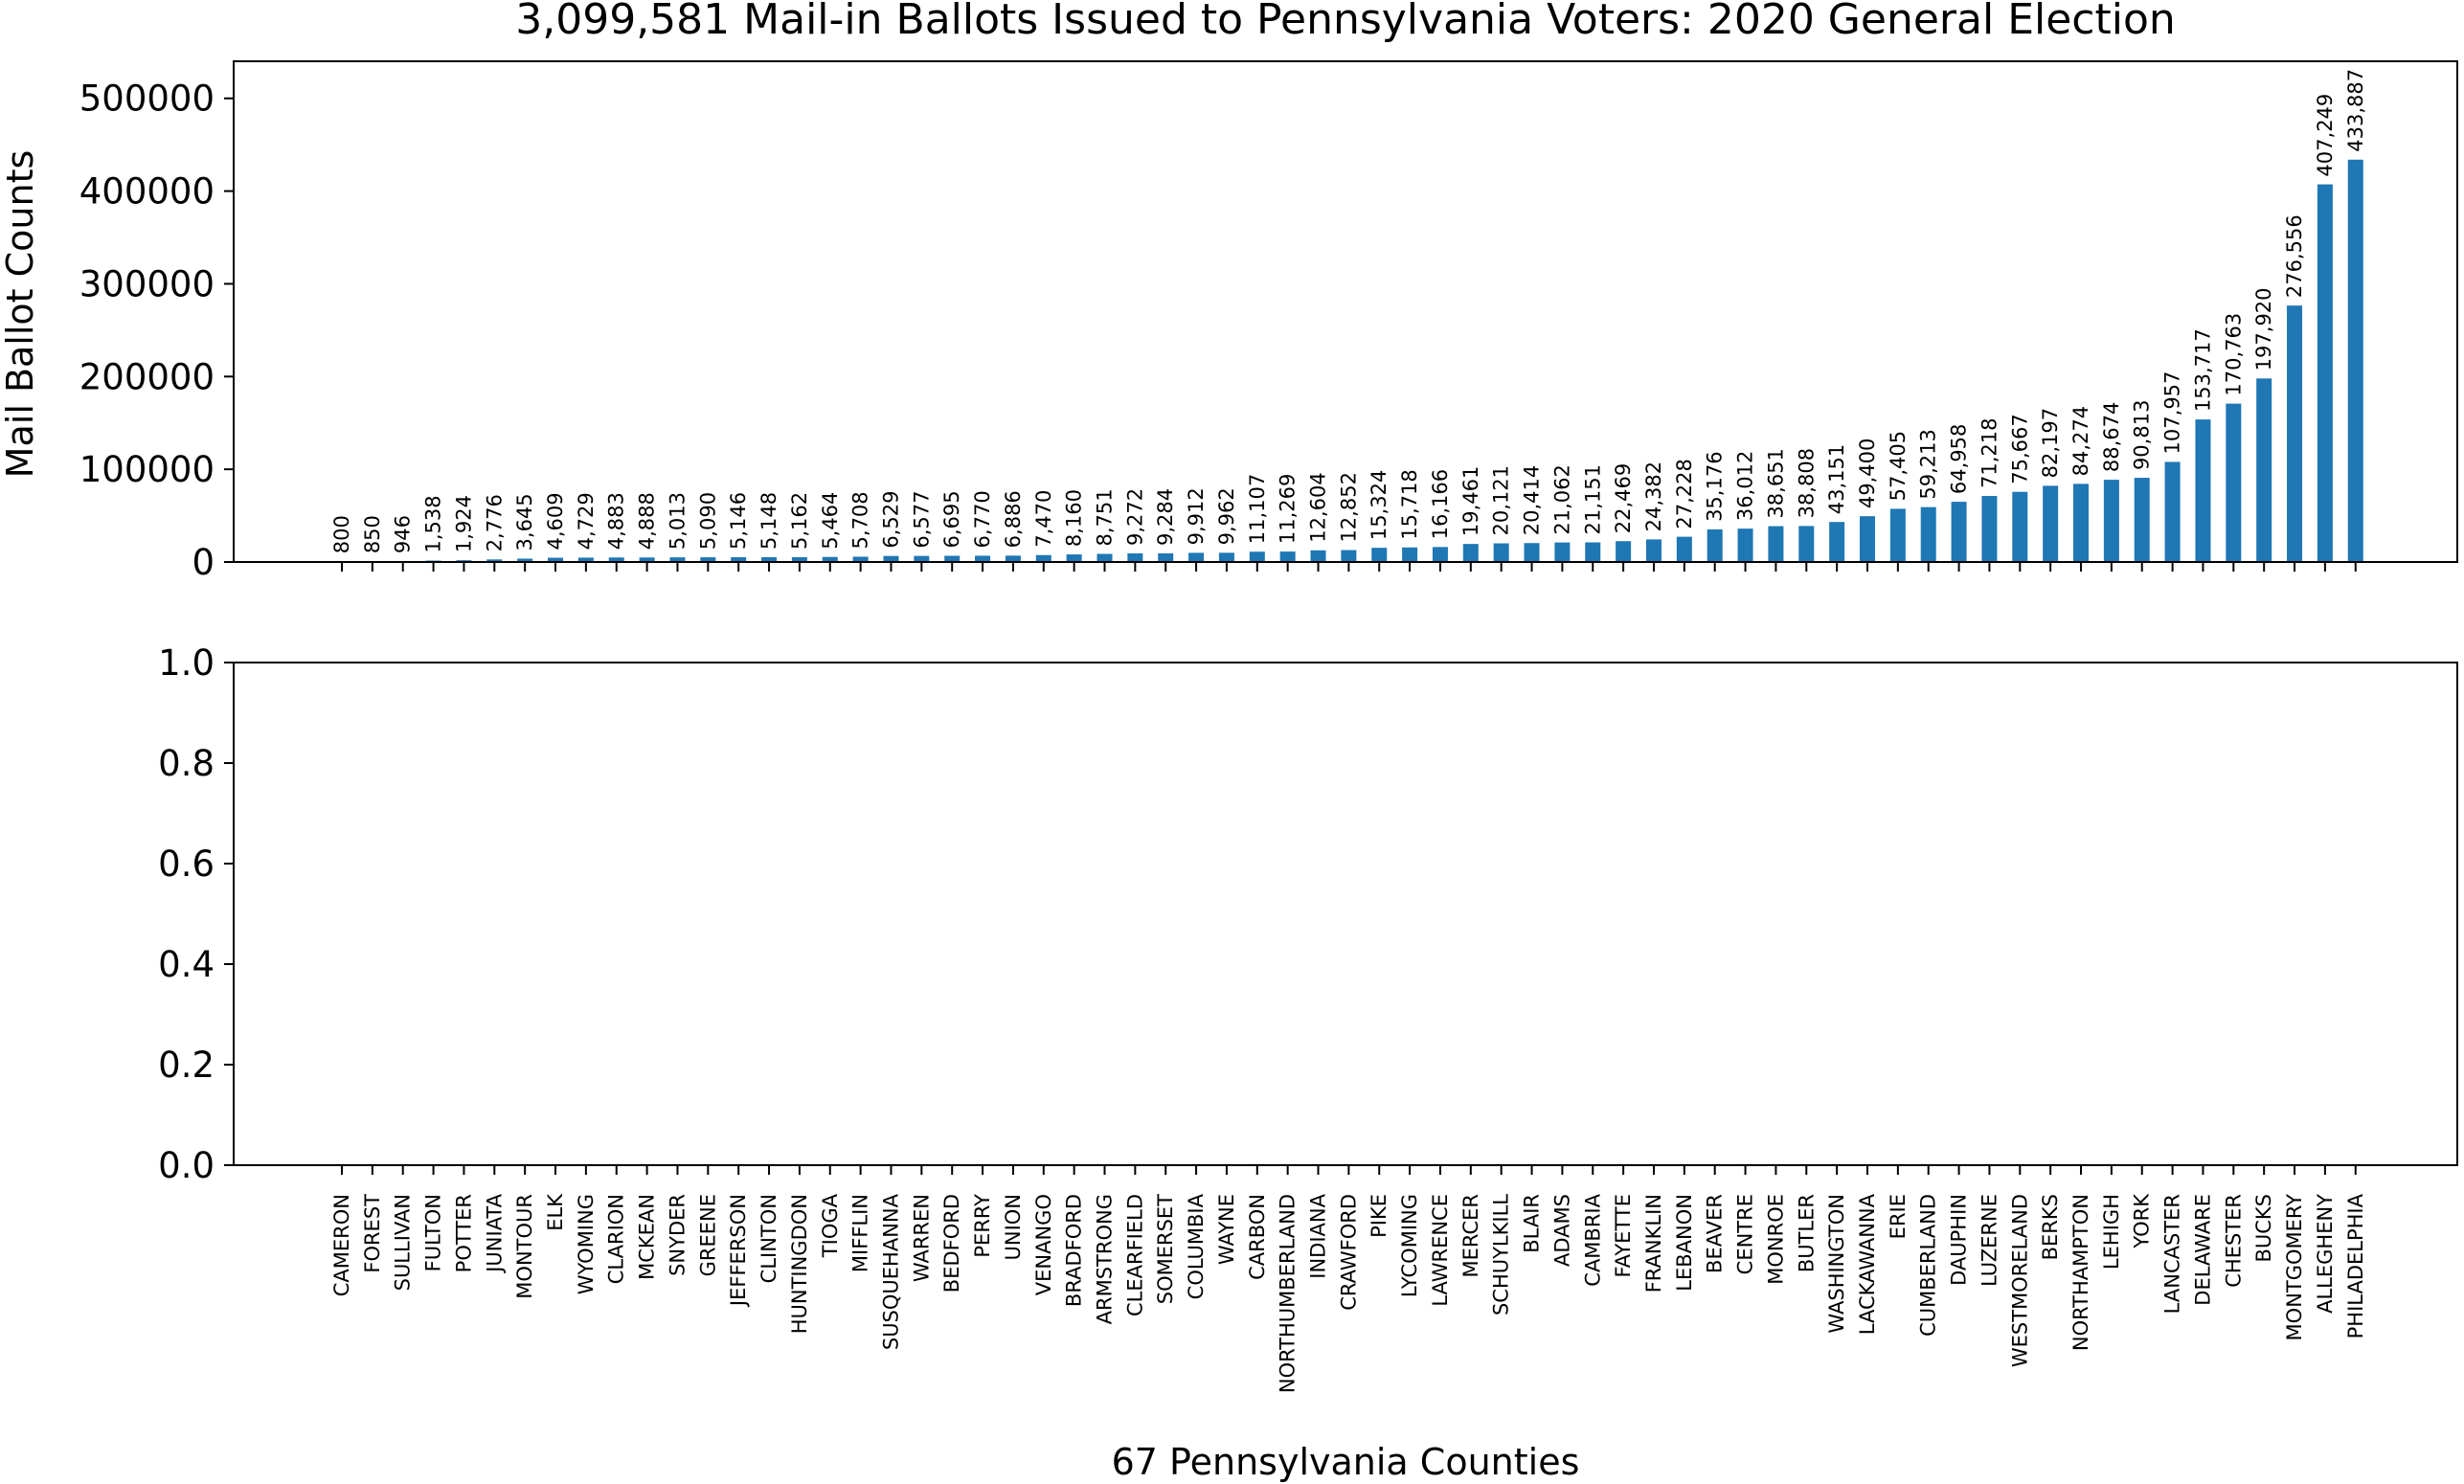  Describe the element at coordinates (585, 559) in the screenshot. I see `bar-wyoming` at that location.